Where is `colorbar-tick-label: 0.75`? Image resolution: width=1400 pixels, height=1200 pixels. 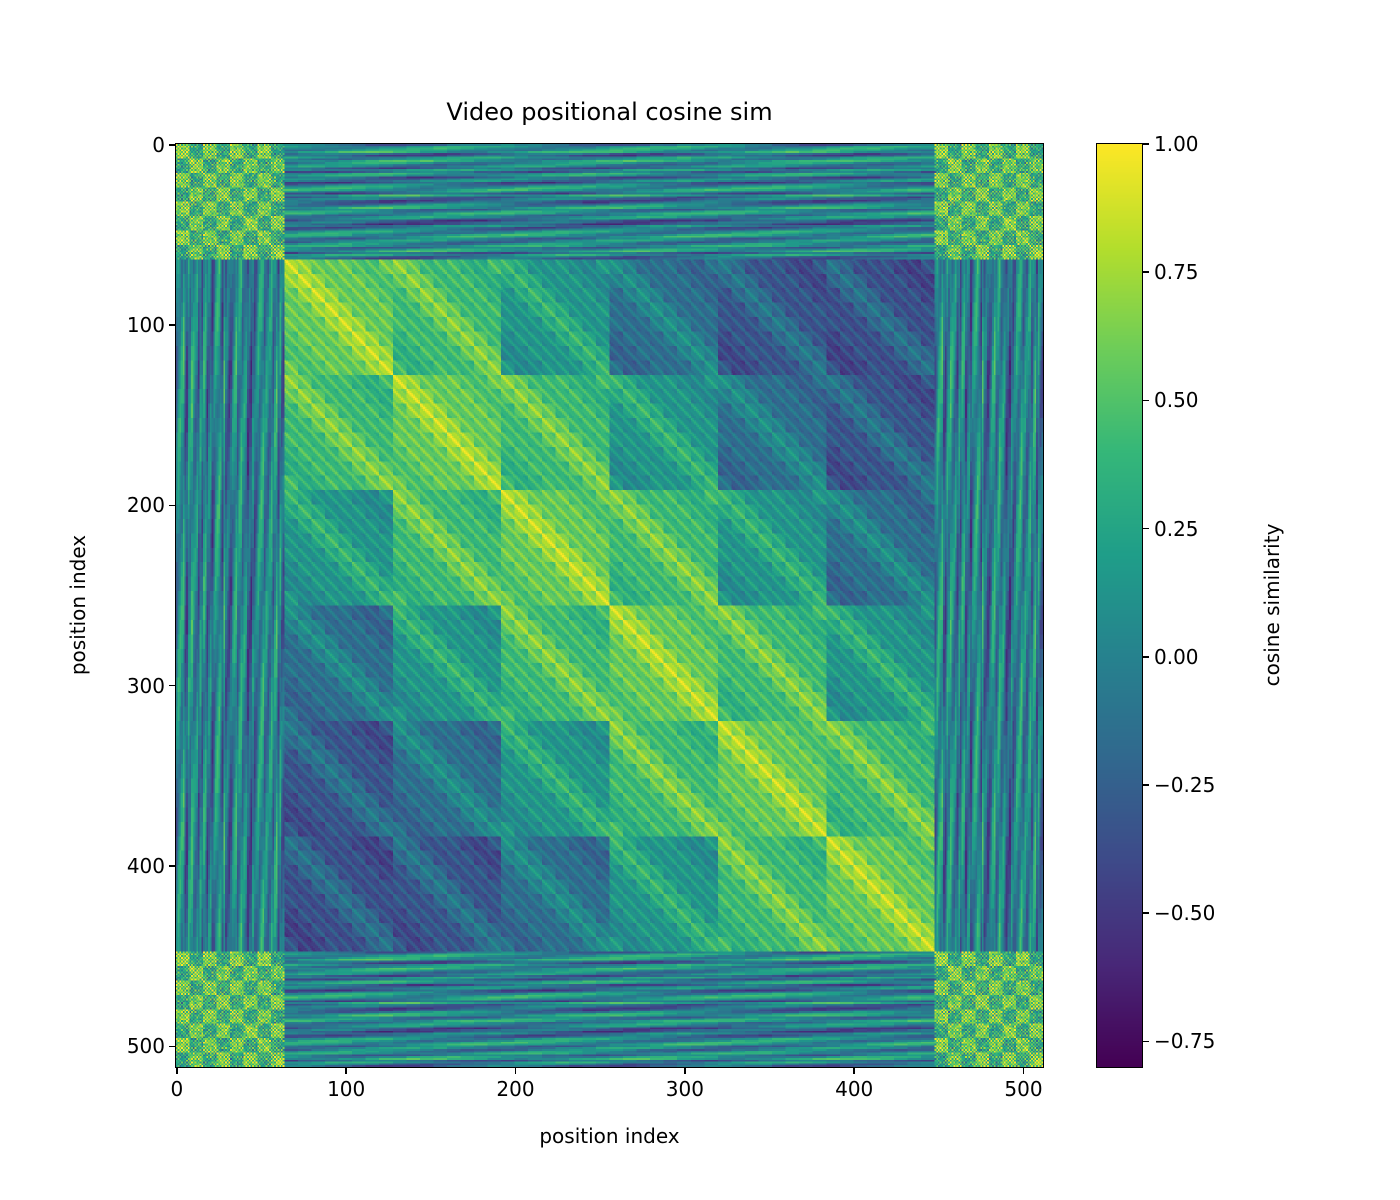 colorbar-tick-label: 0.75 is located at coordinates (1176, 272).